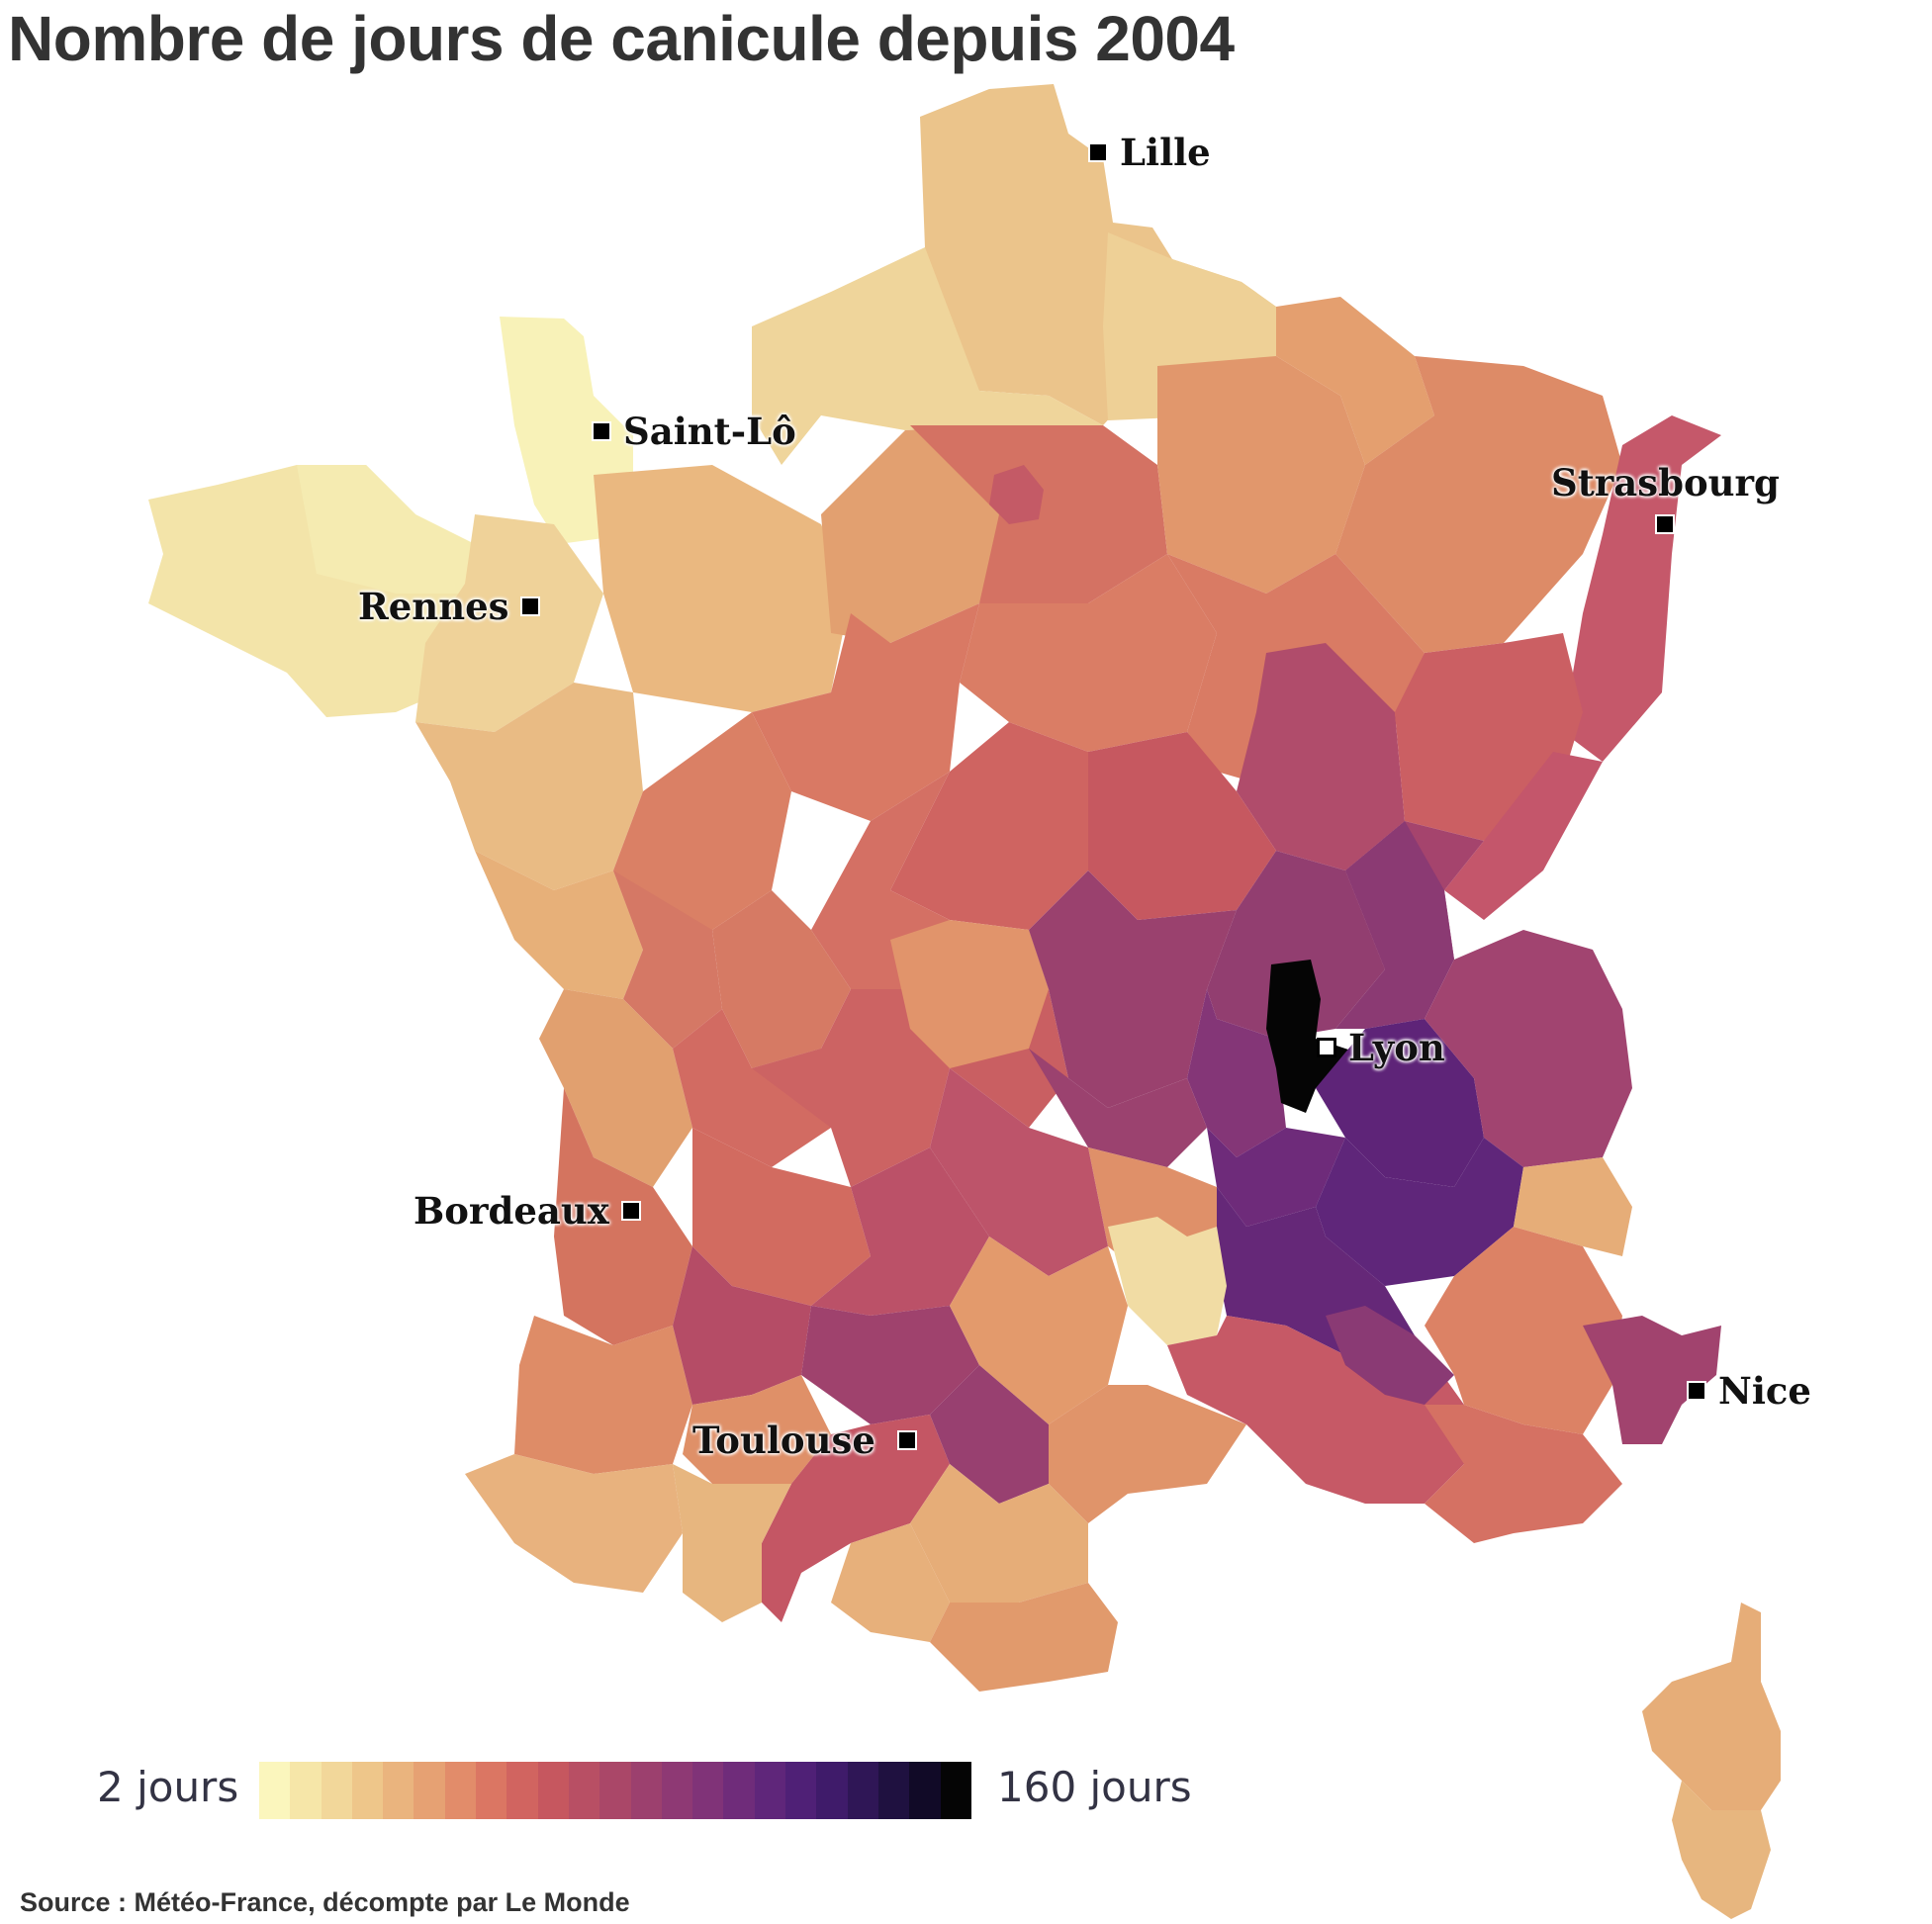 The width and height of the screenshot is (1932, 1924). Describe the element at coordinates (1529, 1048) in the screenshot. I see `region-savoie` at that location.